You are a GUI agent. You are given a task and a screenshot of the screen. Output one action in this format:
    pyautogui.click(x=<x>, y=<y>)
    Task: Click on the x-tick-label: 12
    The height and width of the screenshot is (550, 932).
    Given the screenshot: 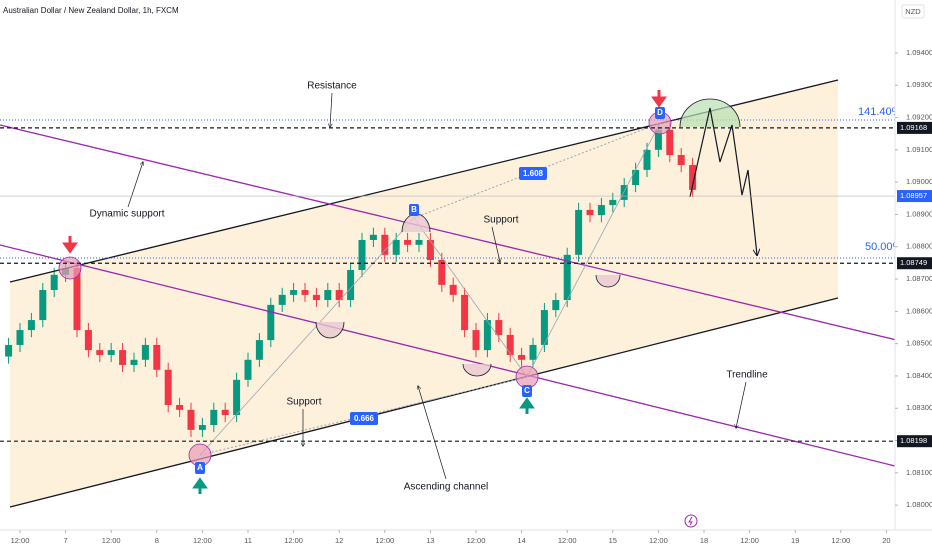 What is the action you would take?
    pyautogui.click(x=339, y=540)
    